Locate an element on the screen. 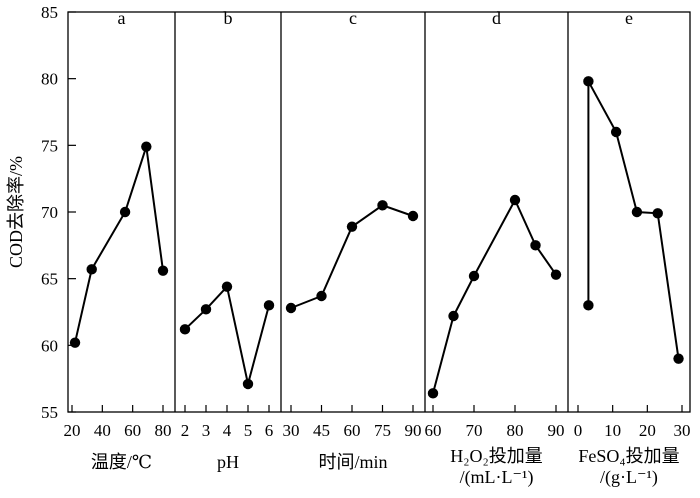 This screenshot has width=700, height=498. panel-letter-d: d is located at coordinates (496, 18).